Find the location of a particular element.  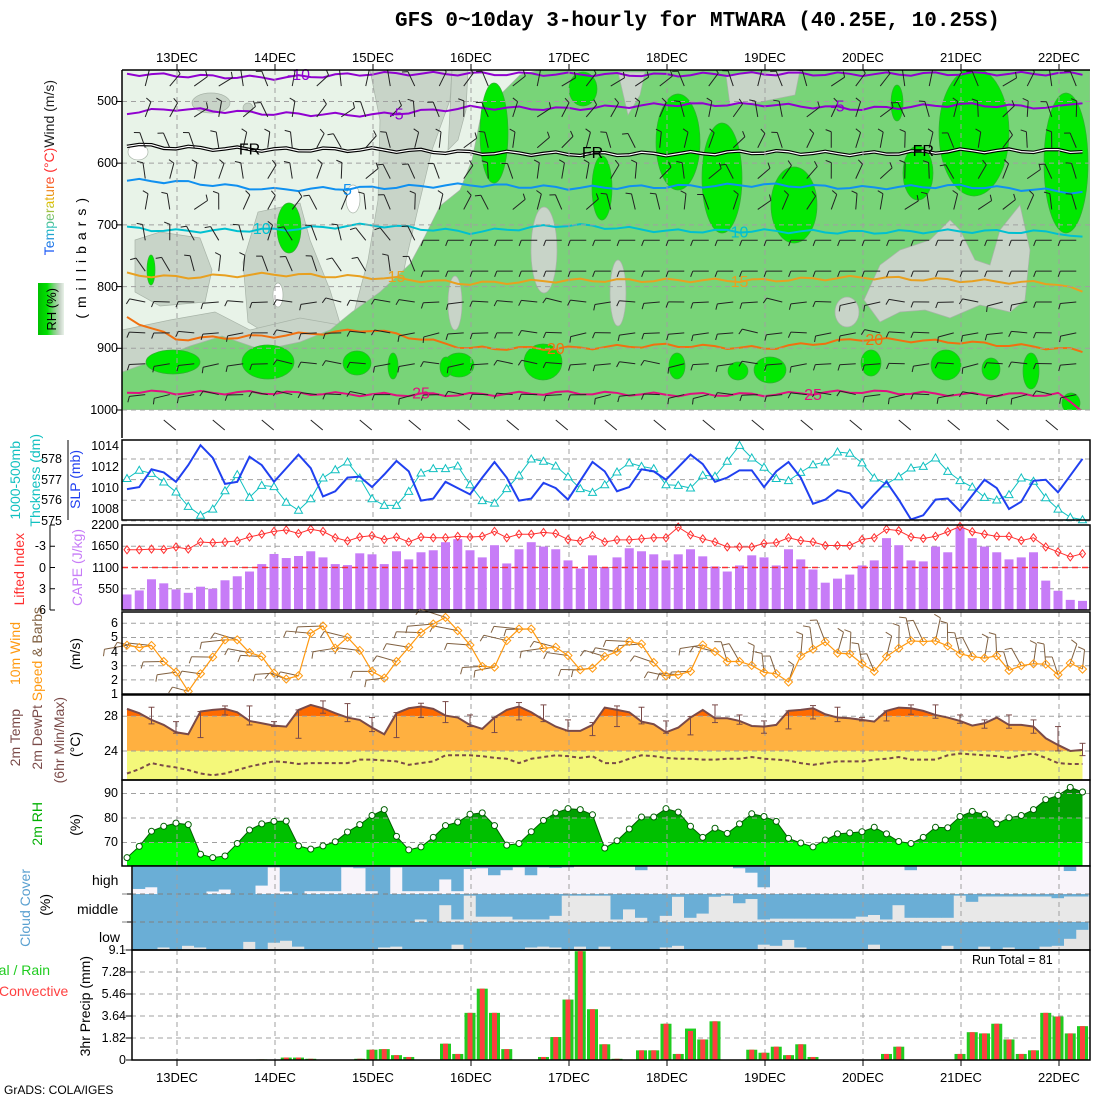

rh-legend-label: RH (%) is located at coordinates (51, 309).